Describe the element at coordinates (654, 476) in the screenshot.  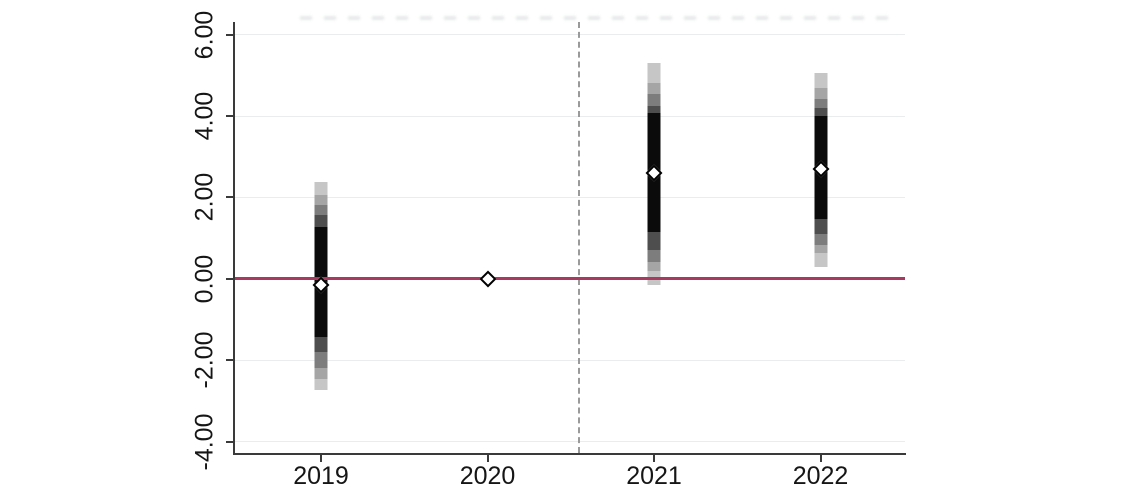
I see `x-tick-label: 2021` at that location.